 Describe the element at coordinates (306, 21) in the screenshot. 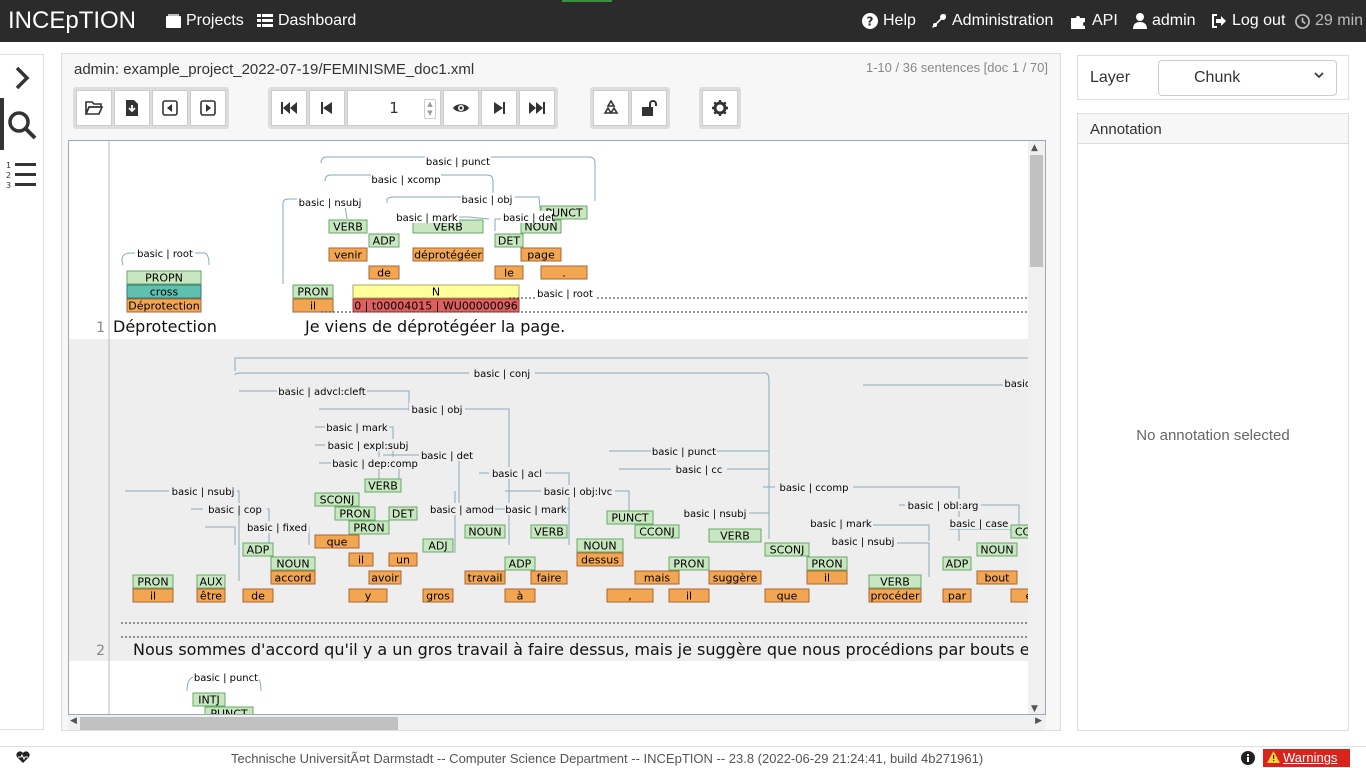

I see `nav-dashboard: Dashboard` at that location.